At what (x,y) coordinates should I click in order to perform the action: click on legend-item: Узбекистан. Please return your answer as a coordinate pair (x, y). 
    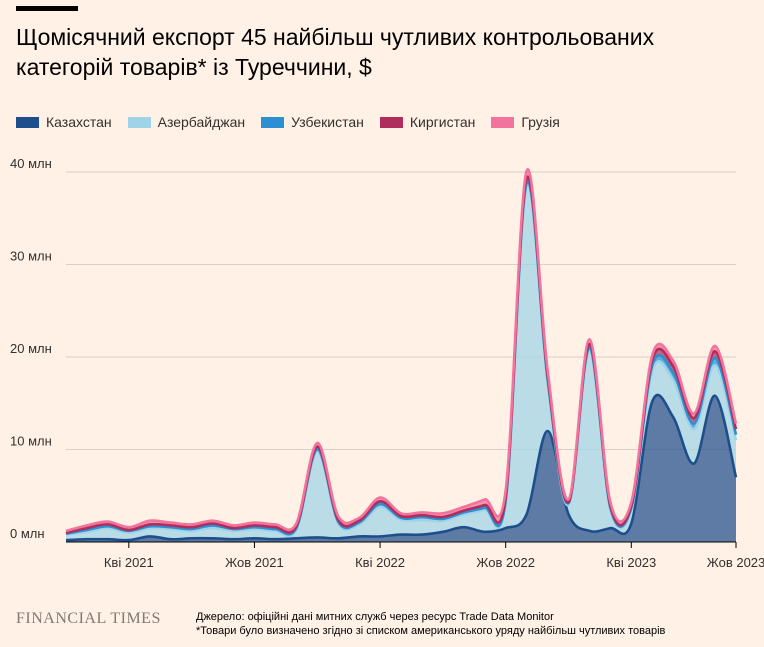
    Looking at the image, I should click on (312, 122).